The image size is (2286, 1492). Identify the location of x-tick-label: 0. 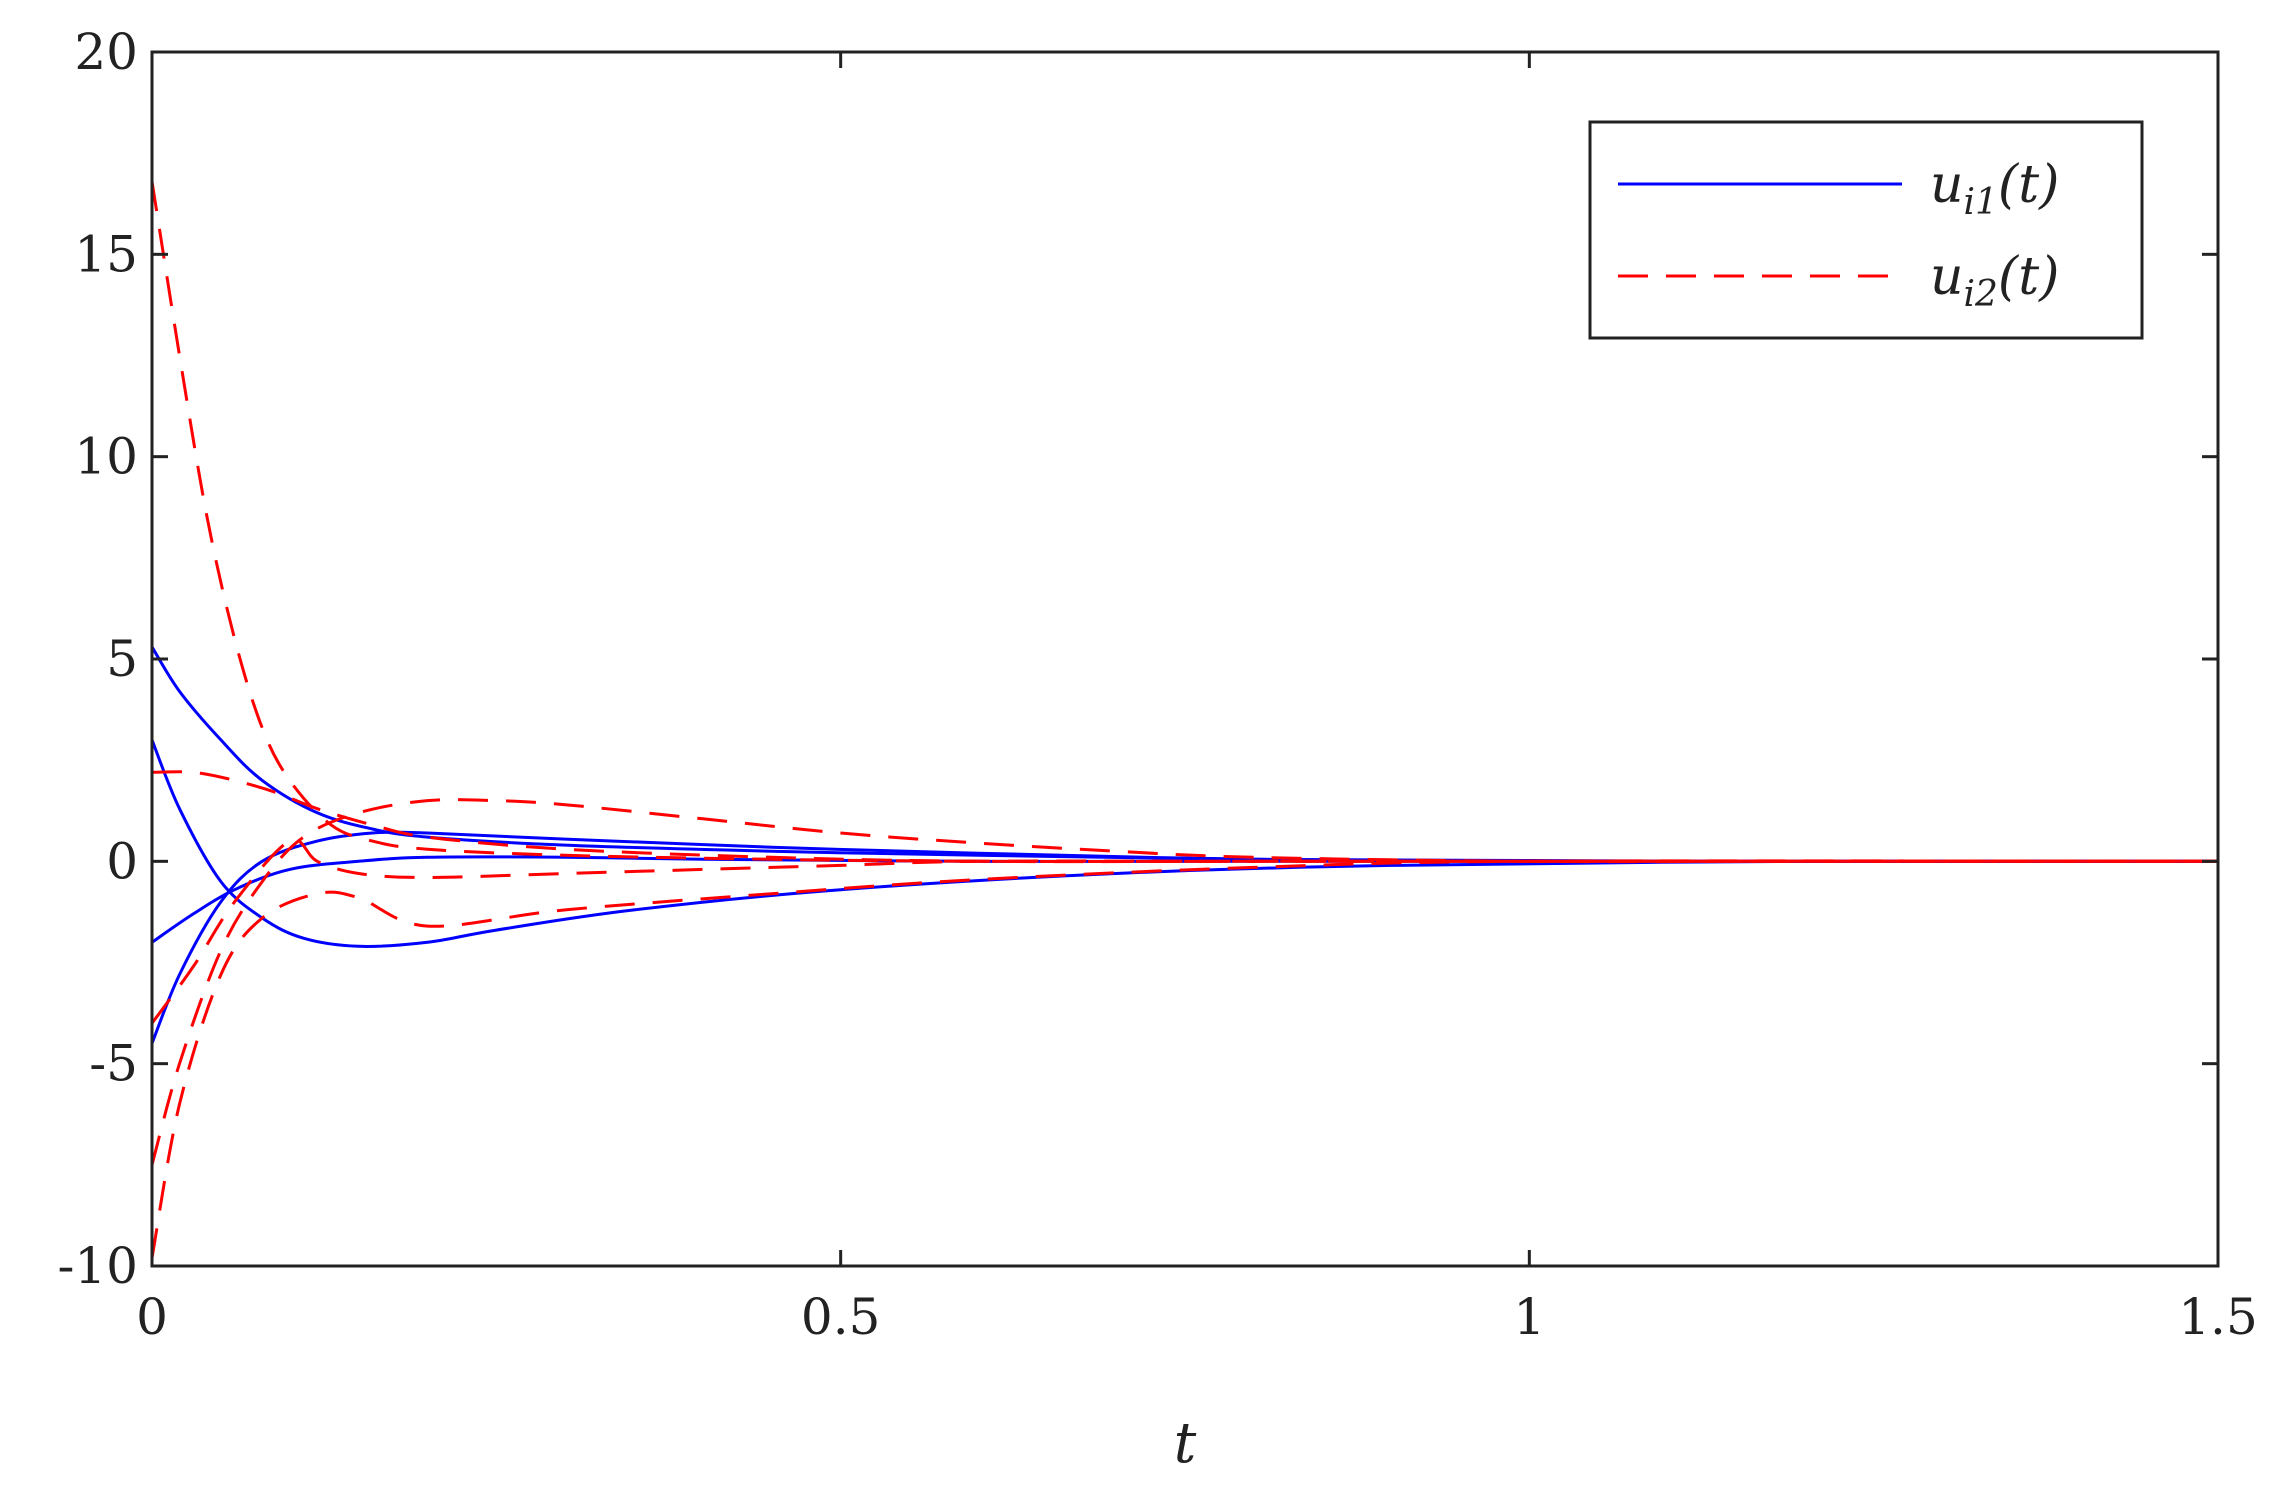
(152, 1317).